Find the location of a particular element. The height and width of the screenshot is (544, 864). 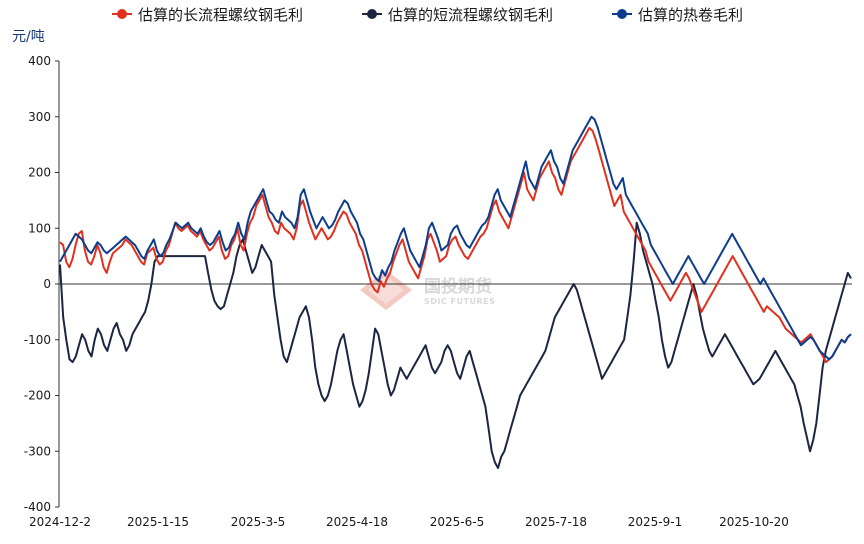

x-tick-label: 2025-7-18 is located at coordinates (556, 522).